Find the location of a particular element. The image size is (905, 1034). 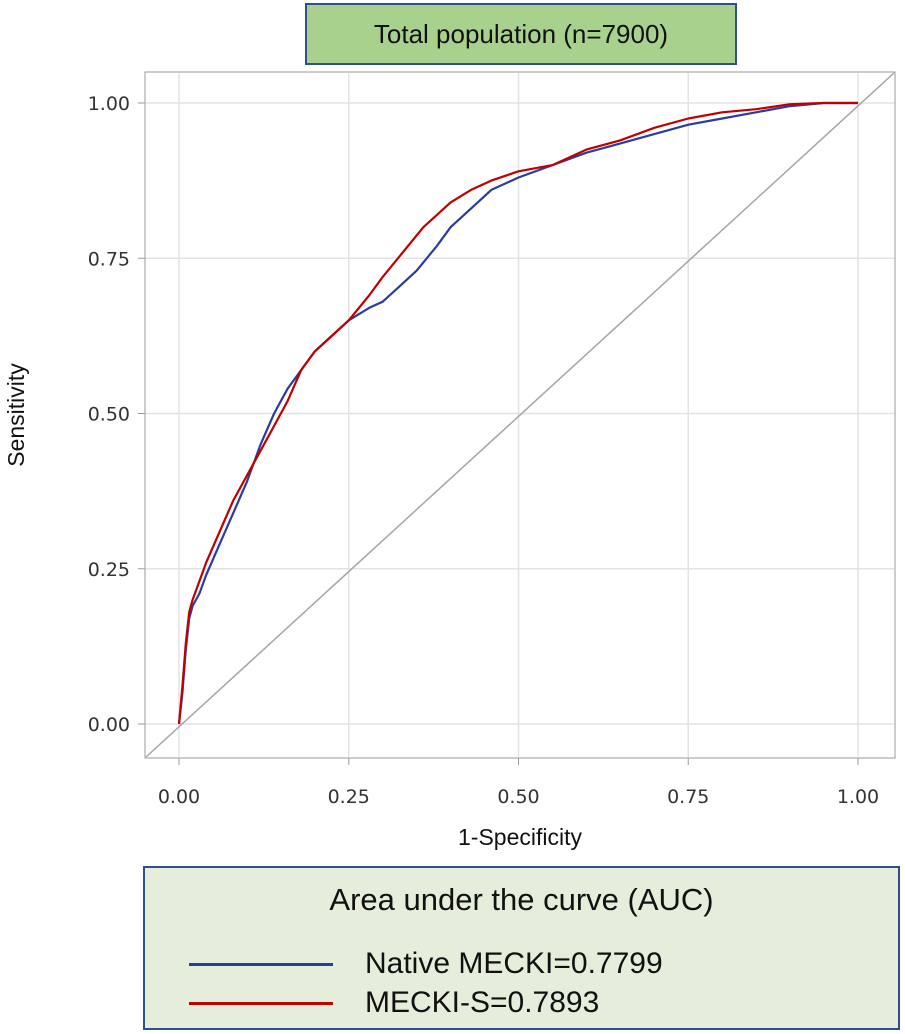

y-tick-label: 0.25 is located at coordinates (109, 570).